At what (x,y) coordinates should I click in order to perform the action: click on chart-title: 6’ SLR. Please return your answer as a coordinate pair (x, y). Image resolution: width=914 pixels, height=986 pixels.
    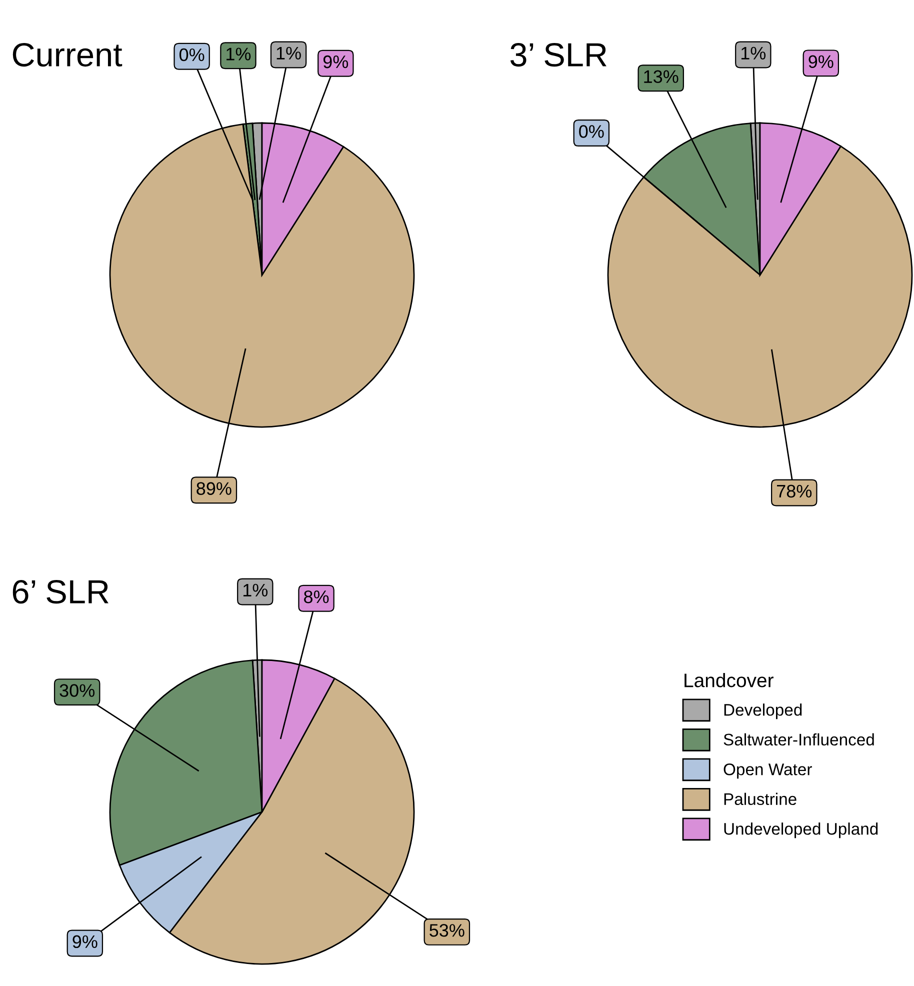
    Looking at the image, I should click on (60, 592).